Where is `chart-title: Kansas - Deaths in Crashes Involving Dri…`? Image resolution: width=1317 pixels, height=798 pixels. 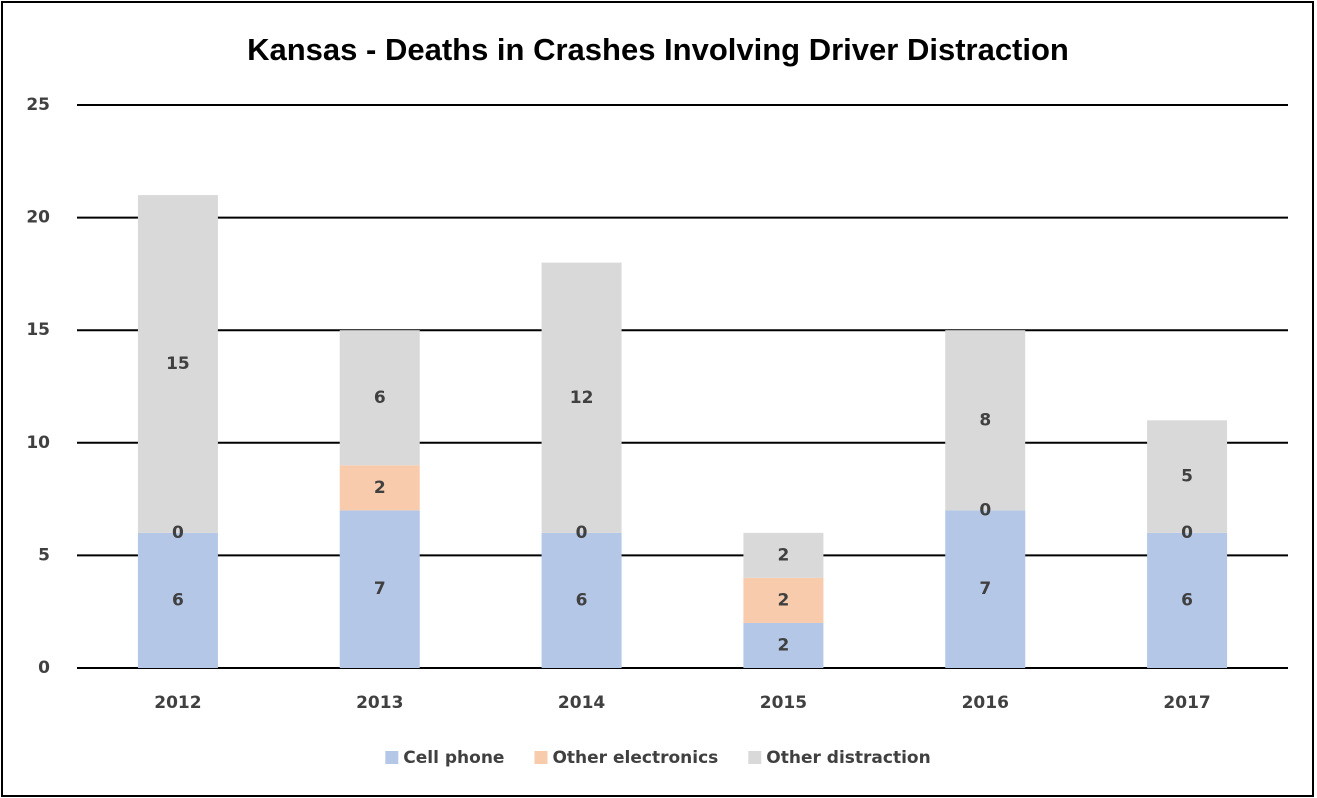
chart-title: Kansas - Deaths in Crashes Involving Dri… is located at coordinates (658, 49).